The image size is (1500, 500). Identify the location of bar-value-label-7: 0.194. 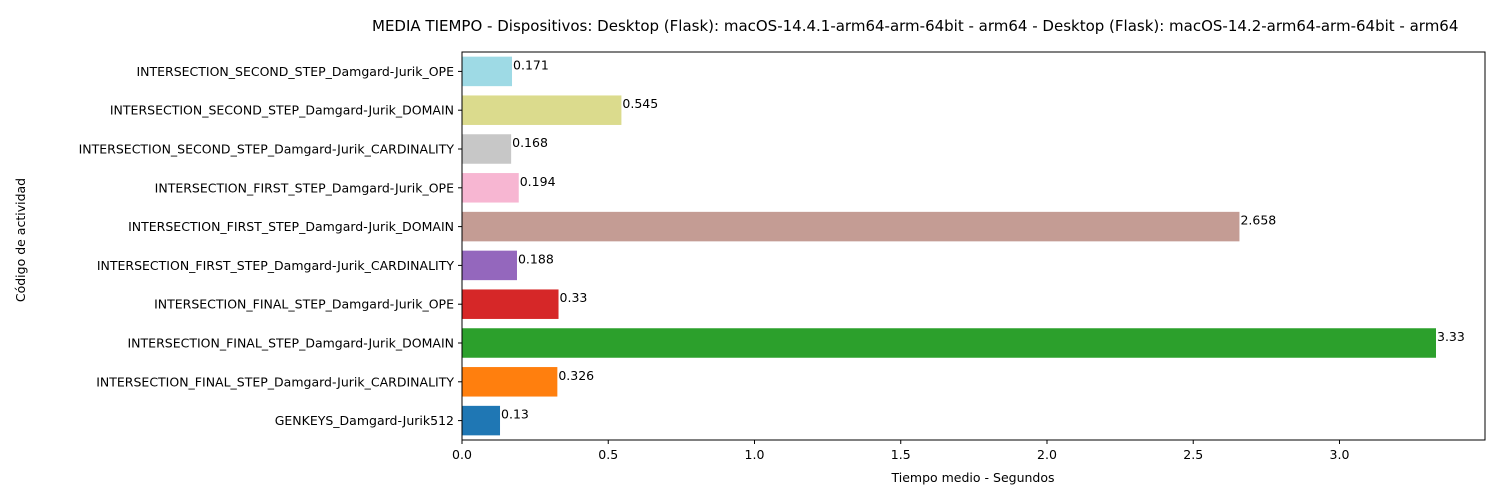
(538, 181).